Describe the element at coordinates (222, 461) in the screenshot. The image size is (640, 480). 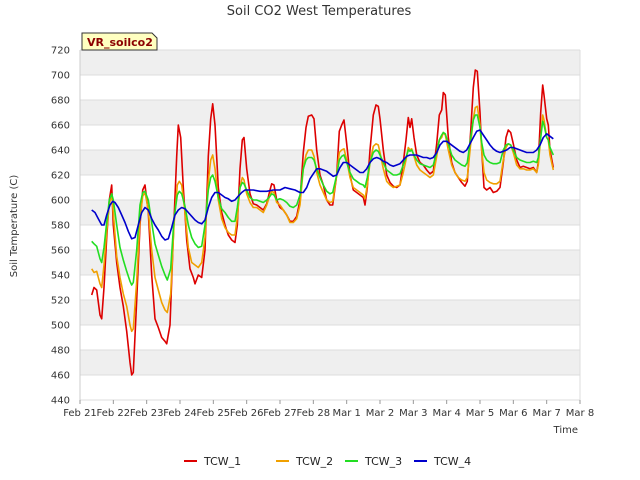
I see `legend-label: TCW_1` at that location.